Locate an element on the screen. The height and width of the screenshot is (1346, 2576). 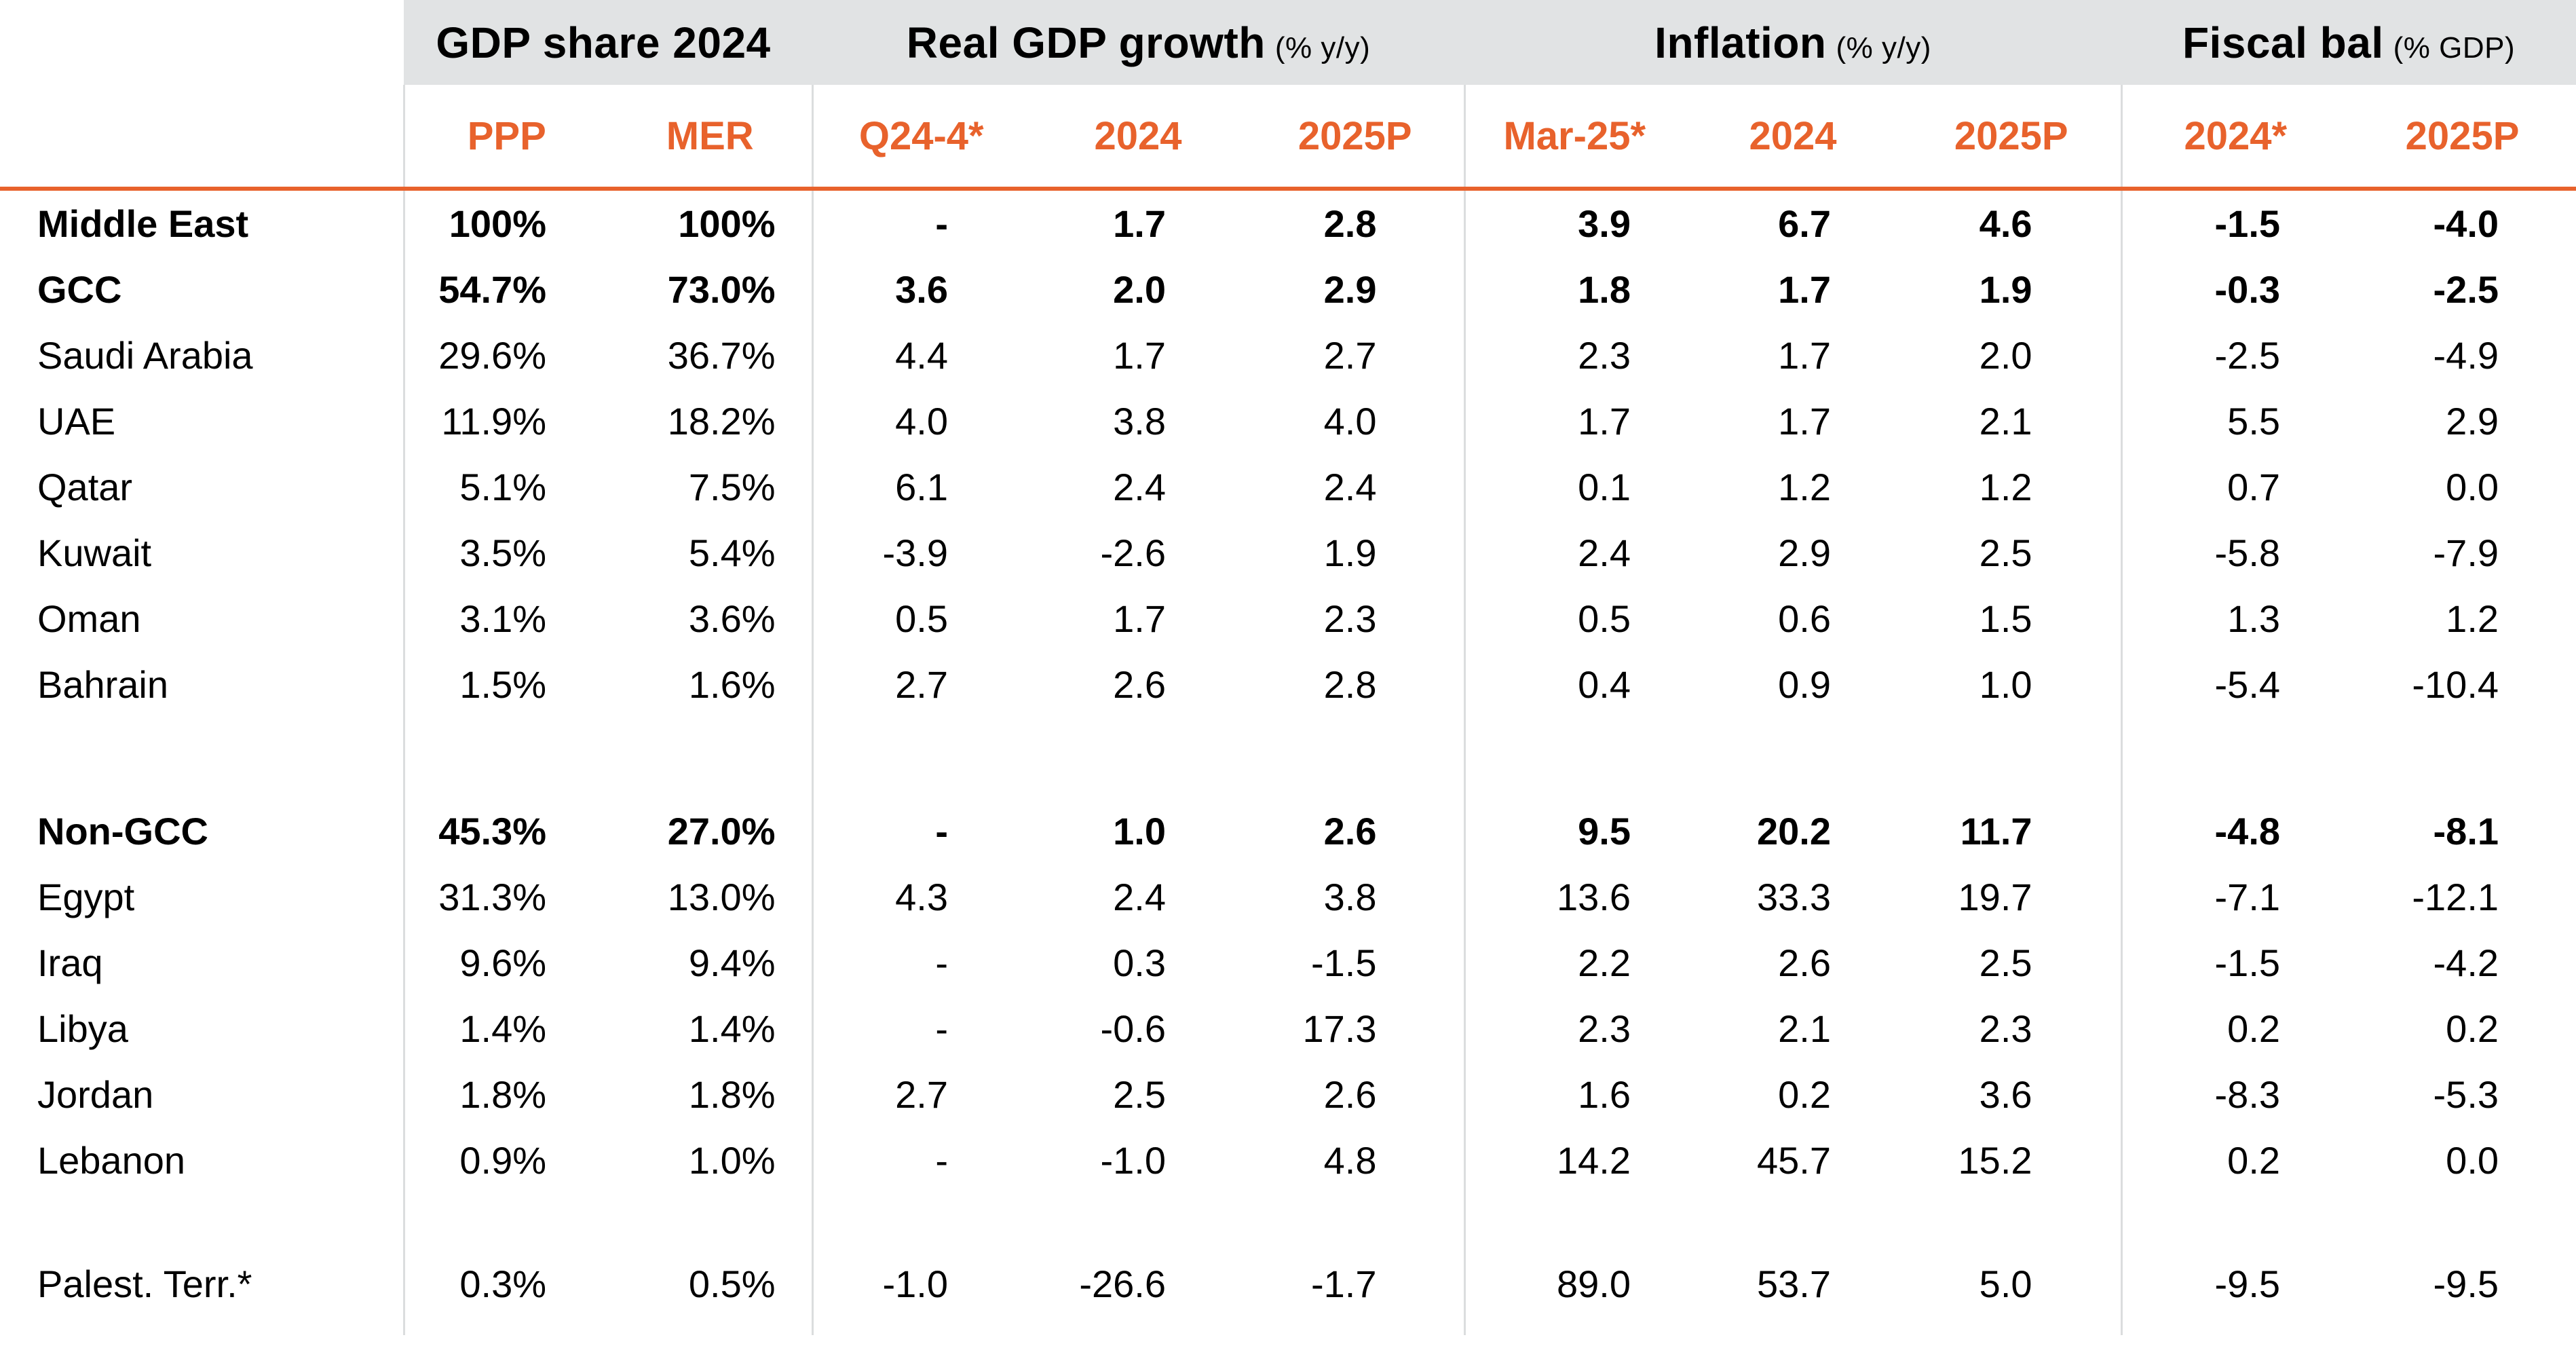
value-cell: 5.0 is located at coordinates (2013, 1284).